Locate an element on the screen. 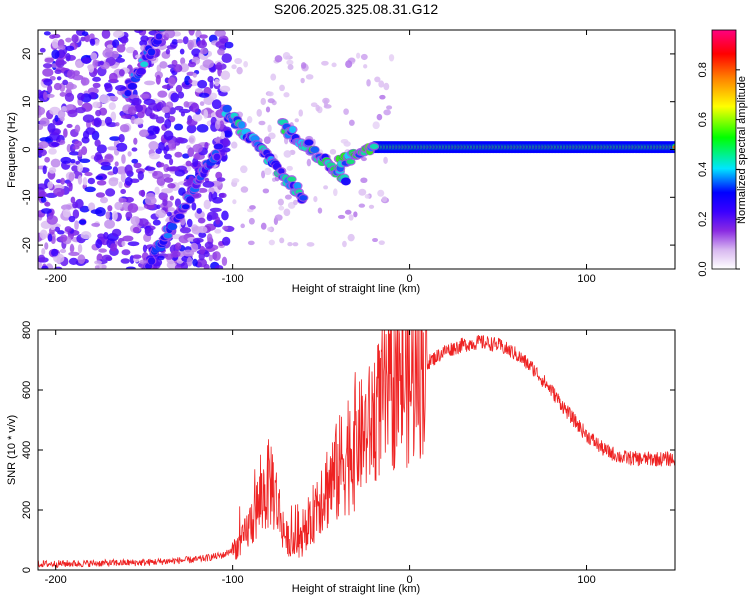  spectrogram-y-axis-label: Frequency (Hz) is located at coordinates (12, 150).